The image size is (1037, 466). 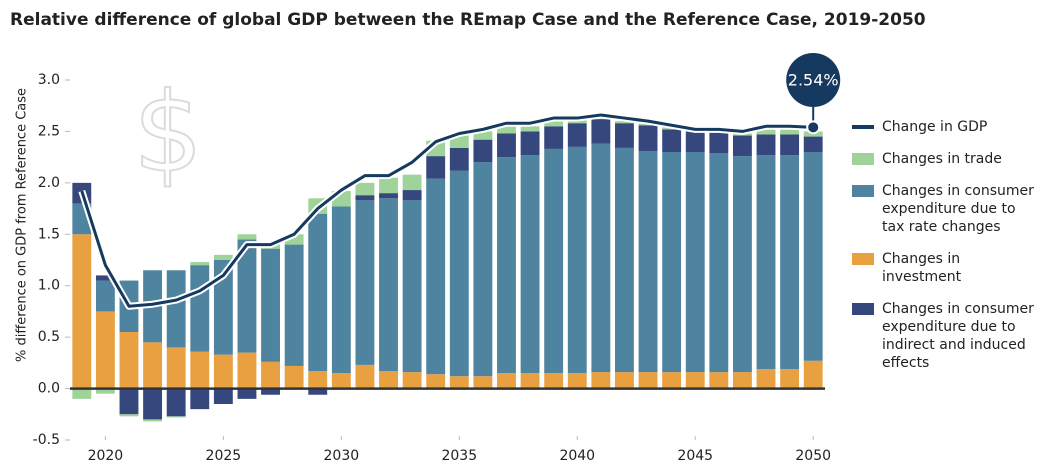 I want to click on dollar-icon: $, so click(x=168, y=132).